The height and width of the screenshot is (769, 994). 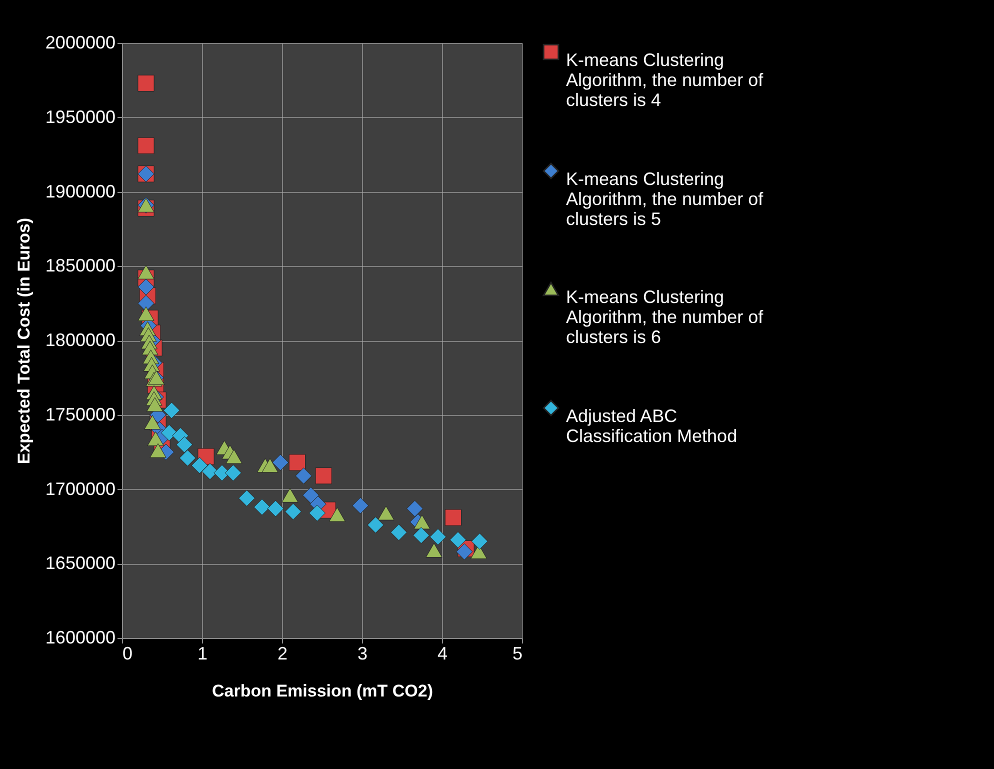 What do you see at coordinates (665, 80) in the screenshot?
I see `legend-label: K-means Clustering Algorithm, the number of clusters is 4` at bounding box center [665, 80].